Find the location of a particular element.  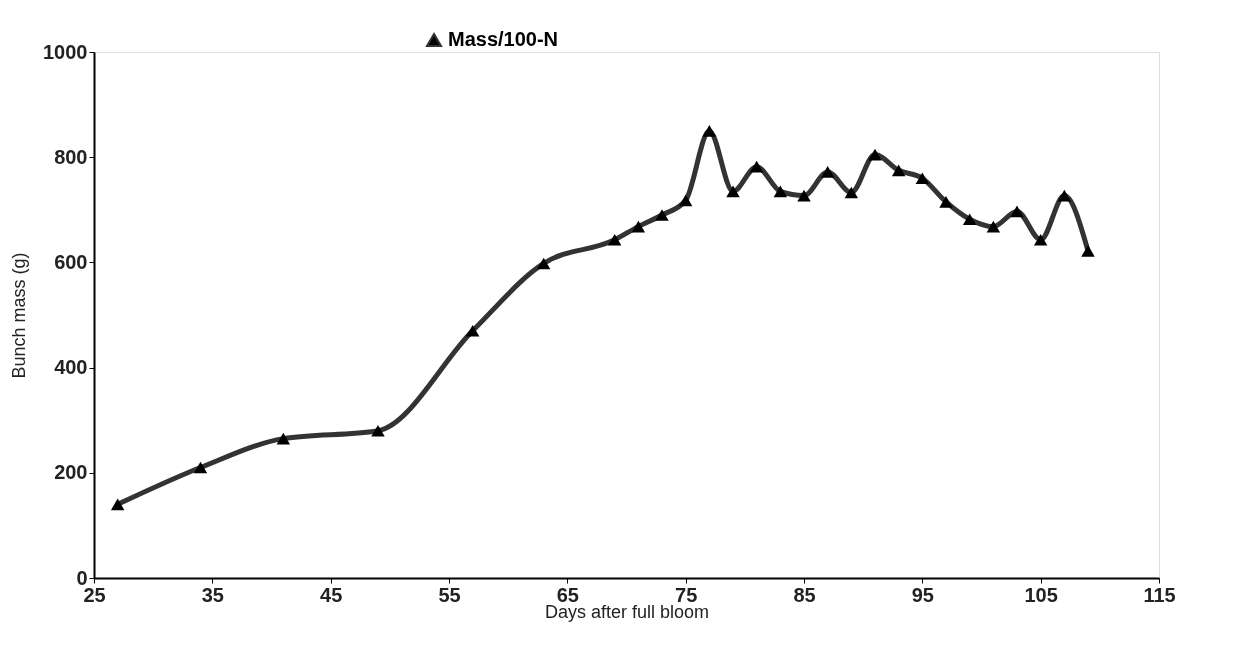

y-tick-label: 600 is located at coordinates (71, 261).